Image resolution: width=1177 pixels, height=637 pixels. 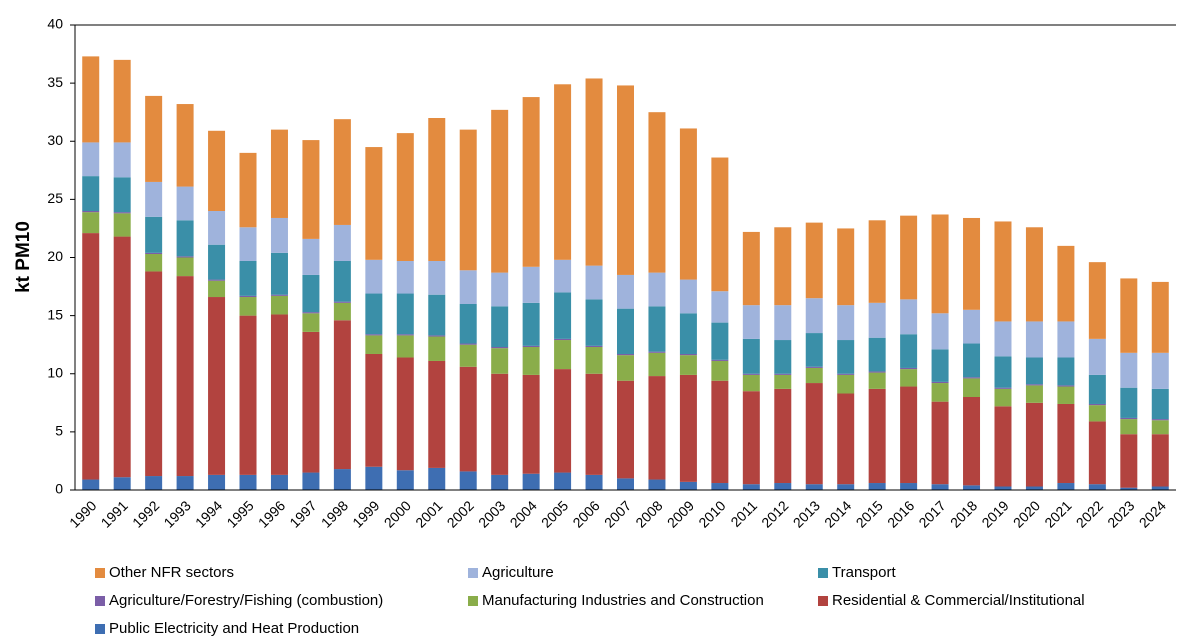 What do you see at coordinates (271, 513) in the screenshot?
I see `x-tick-label: 1996` at bounding box center [271, 513].